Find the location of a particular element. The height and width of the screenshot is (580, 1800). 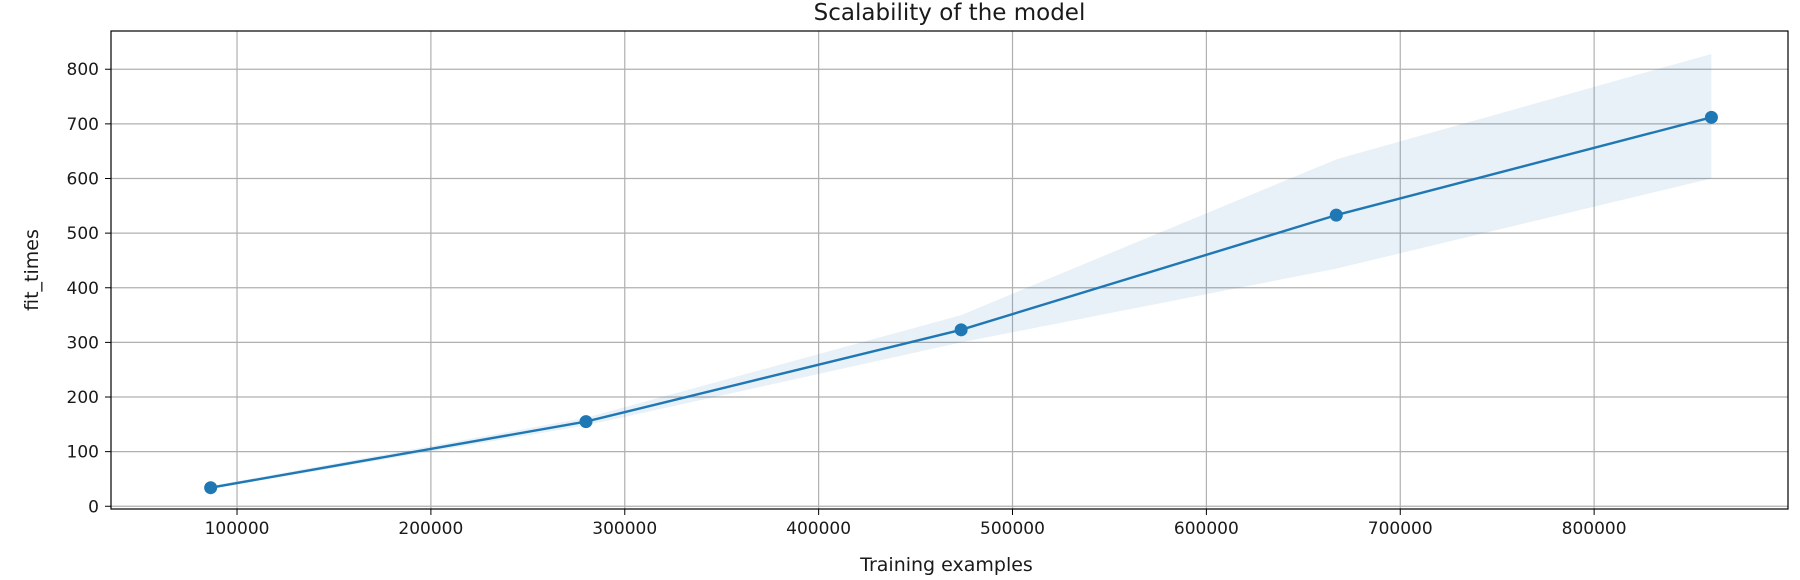

y-tick-label: 500 is located at coordinates (83, 234).